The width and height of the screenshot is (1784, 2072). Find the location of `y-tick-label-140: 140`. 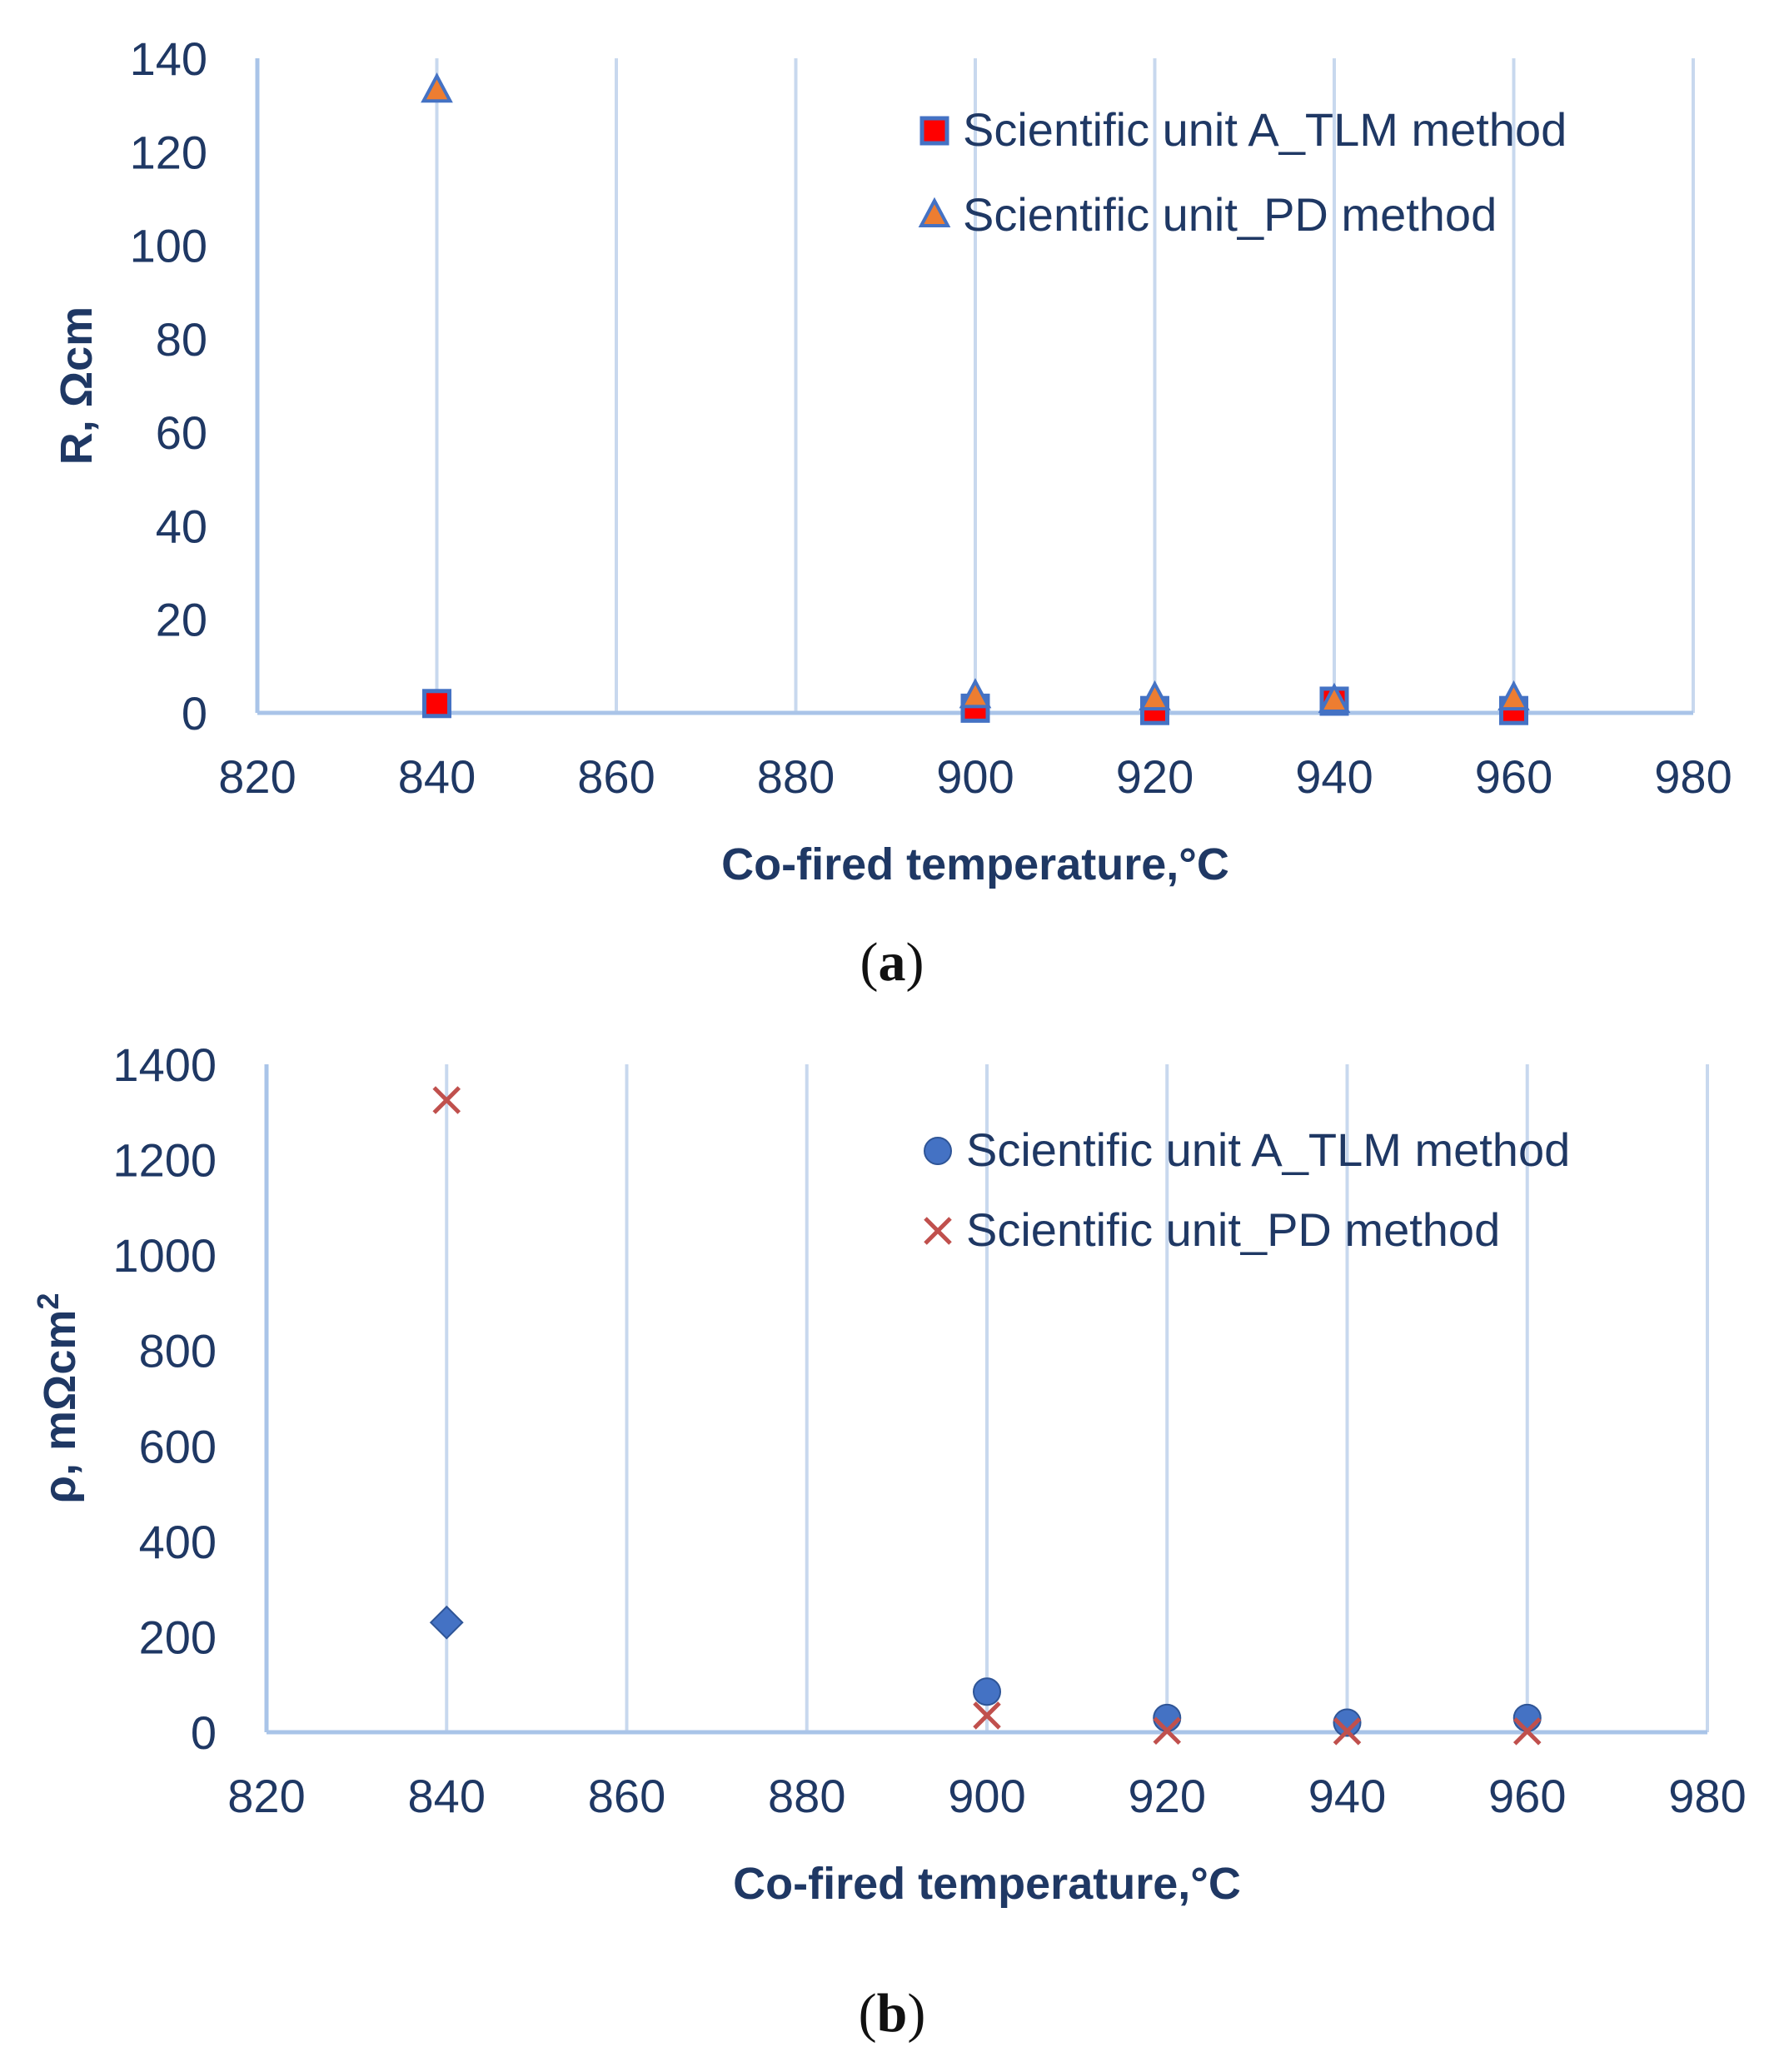

y-tick-label-140: 140 is located at coordinates (169, 58).